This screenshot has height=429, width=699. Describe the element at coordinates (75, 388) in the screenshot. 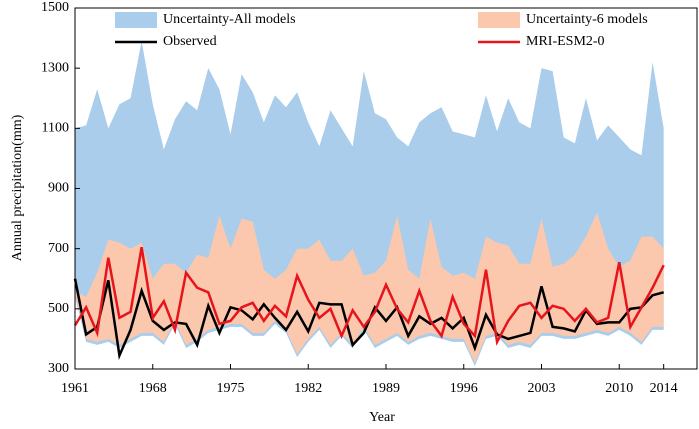

I see `x-tick-label: 1961` at that location.